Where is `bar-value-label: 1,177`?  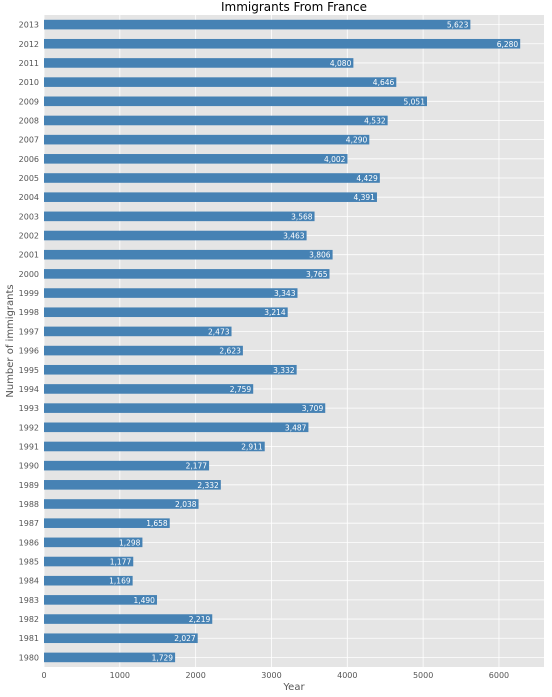
bar-value-label: 1,177 is located at coordinates (121, 562).